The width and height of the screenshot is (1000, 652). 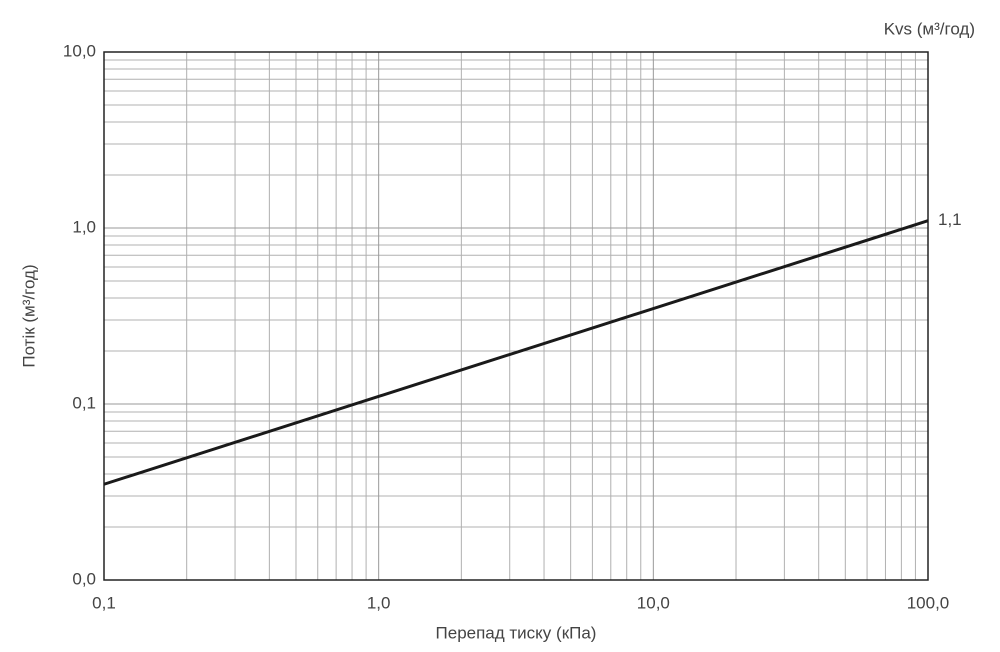 I want to click on x-tick-label: 0,1, so click(x=104, y=602).